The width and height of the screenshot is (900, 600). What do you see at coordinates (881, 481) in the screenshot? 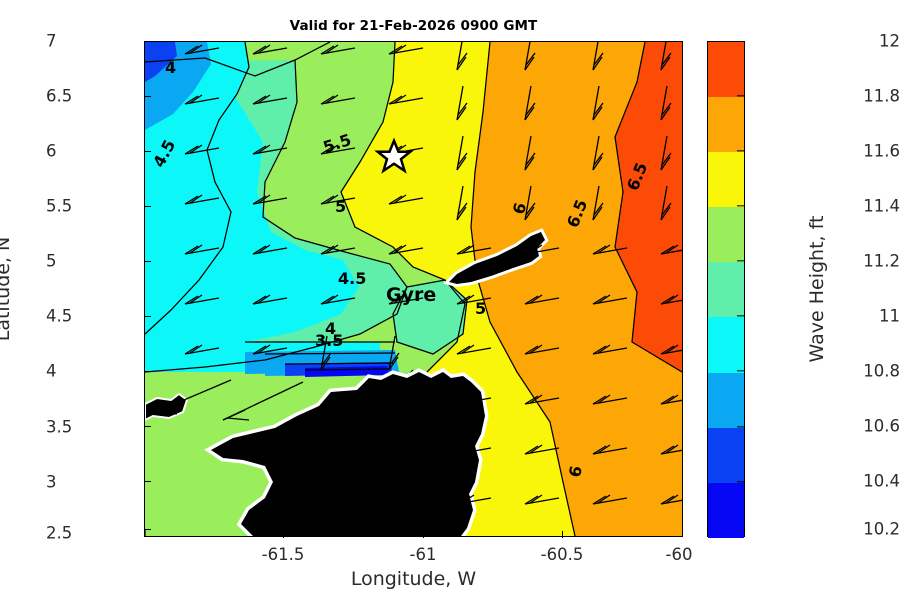
I see `y-tick-label: 10.4` at bounding box center [881, 481].